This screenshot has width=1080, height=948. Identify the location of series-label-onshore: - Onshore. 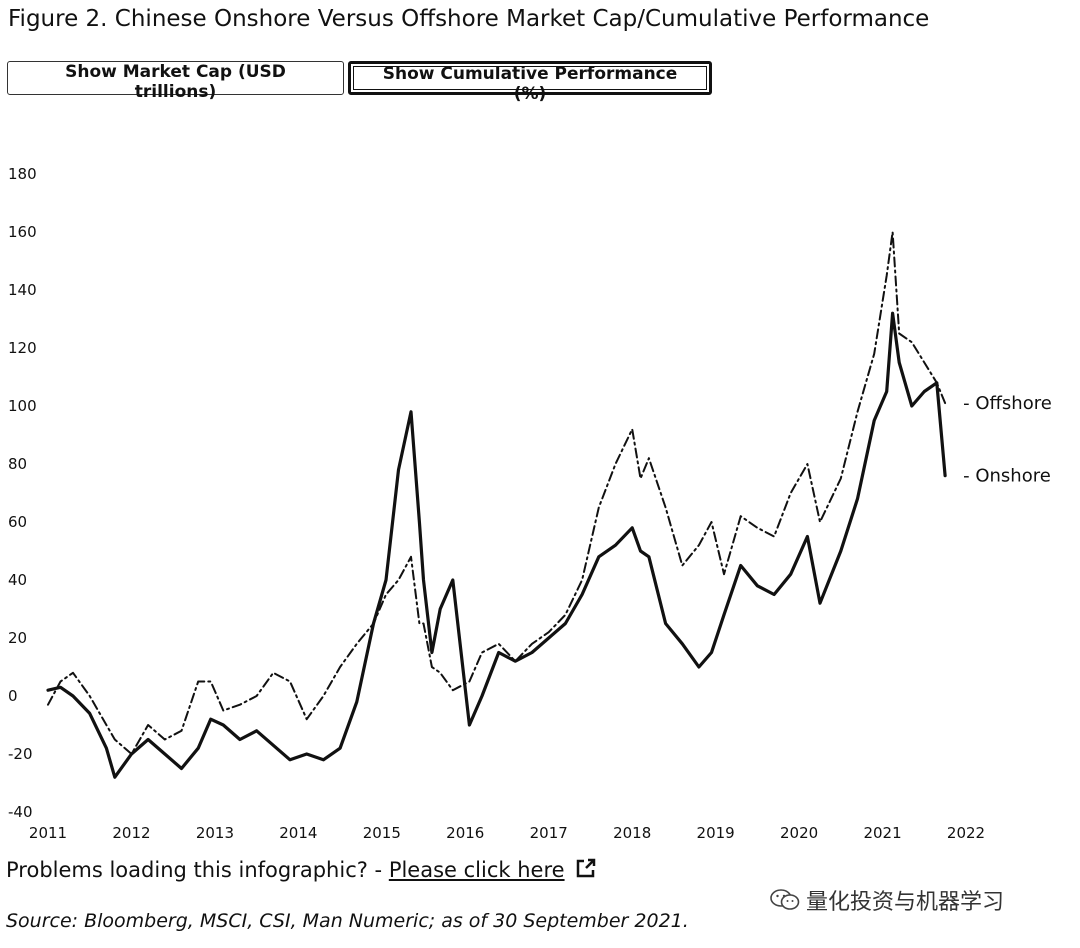
(1007, 476).